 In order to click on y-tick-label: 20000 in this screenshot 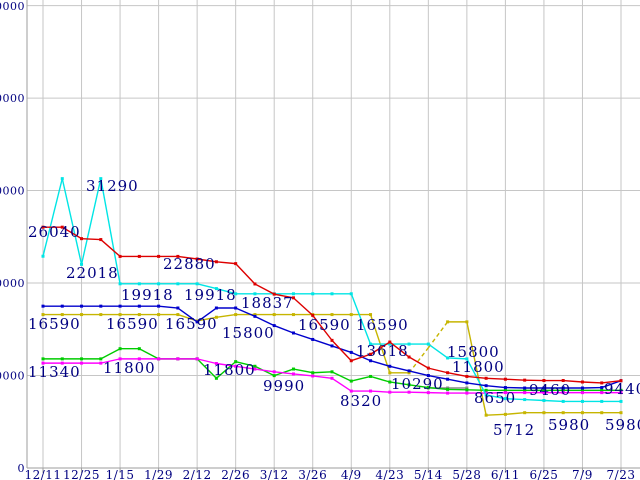, I will do `click(12, 283)`.